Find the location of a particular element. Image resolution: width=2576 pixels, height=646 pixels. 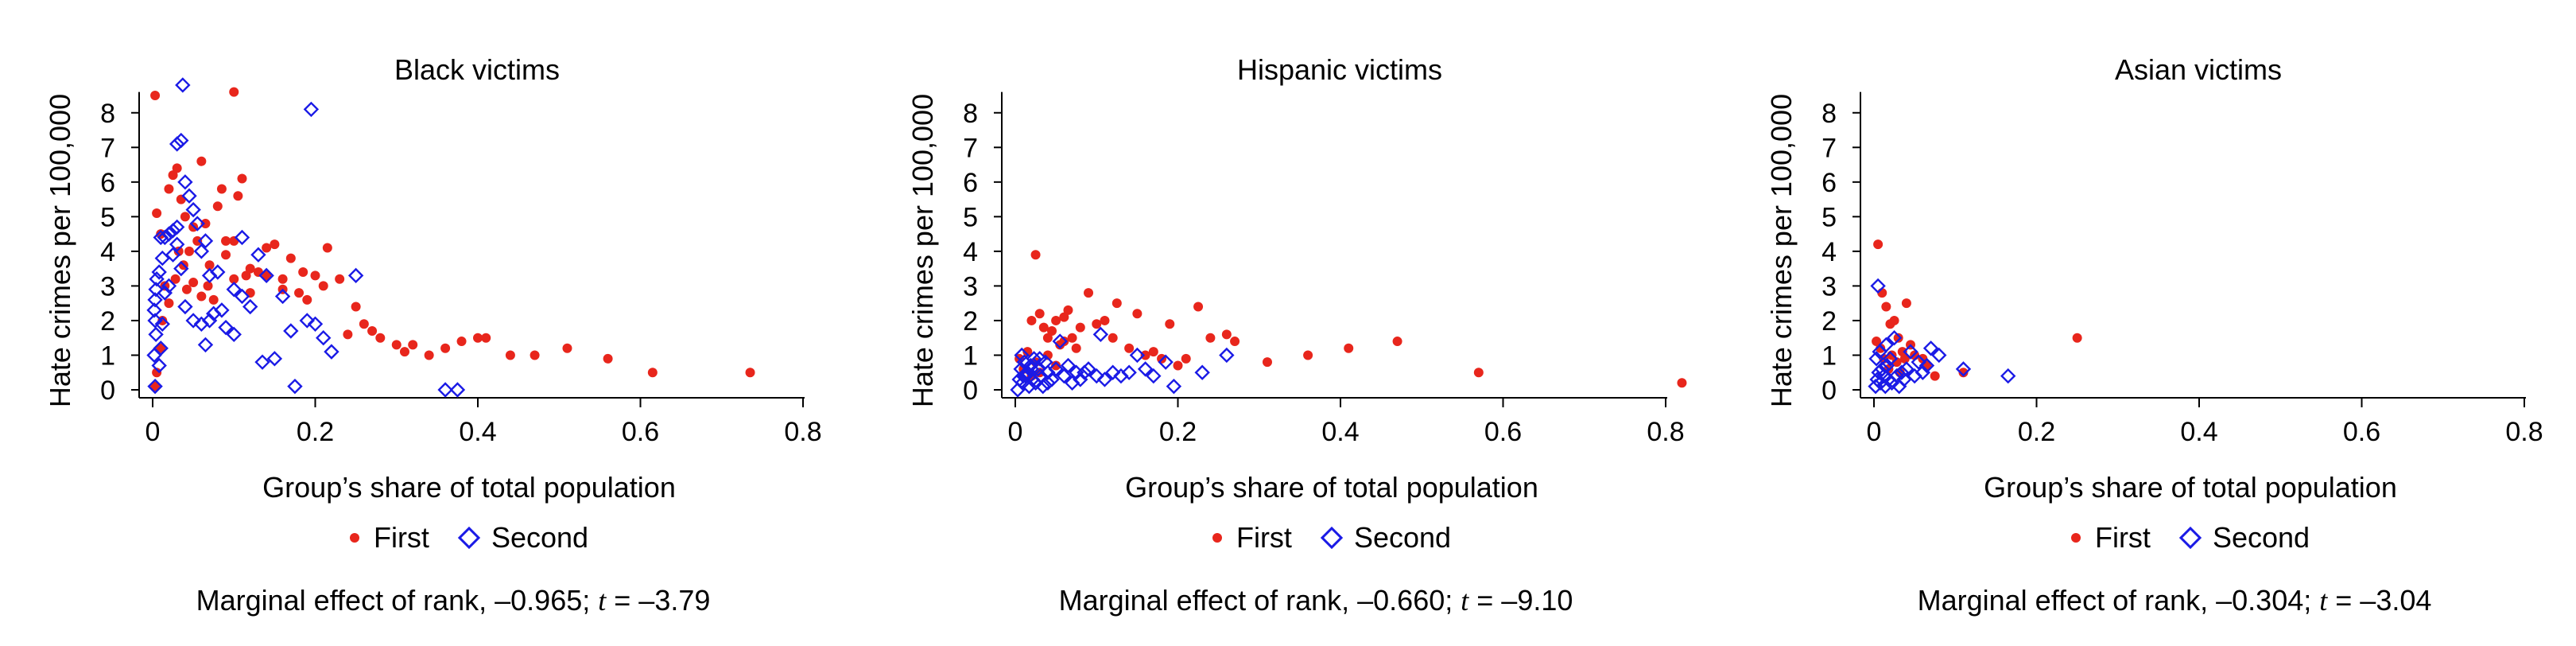

y-tick-label: 6 is located at coordinates (108, 183).